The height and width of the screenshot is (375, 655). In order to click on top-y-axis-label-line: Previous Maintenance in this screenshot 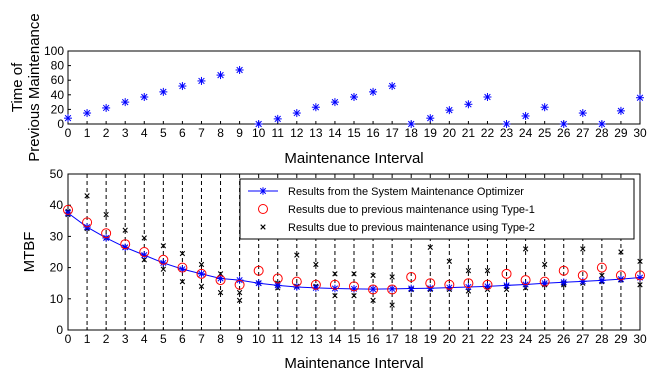, I will do `click(34, 87)`.